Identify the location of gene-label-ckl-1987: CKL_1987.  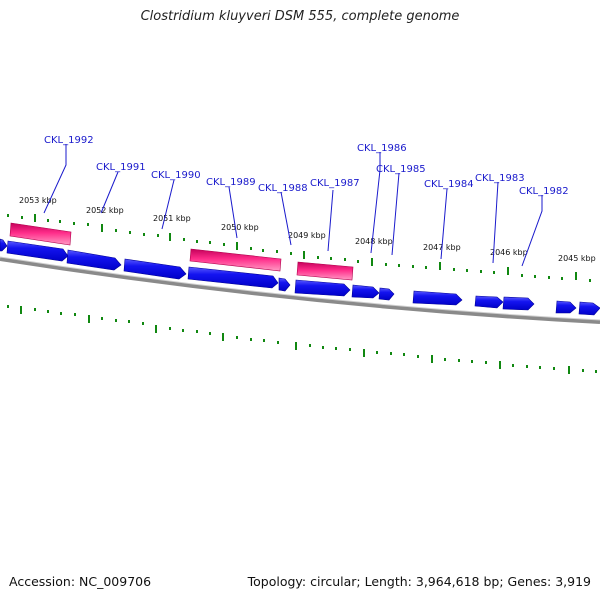
(335, 183).